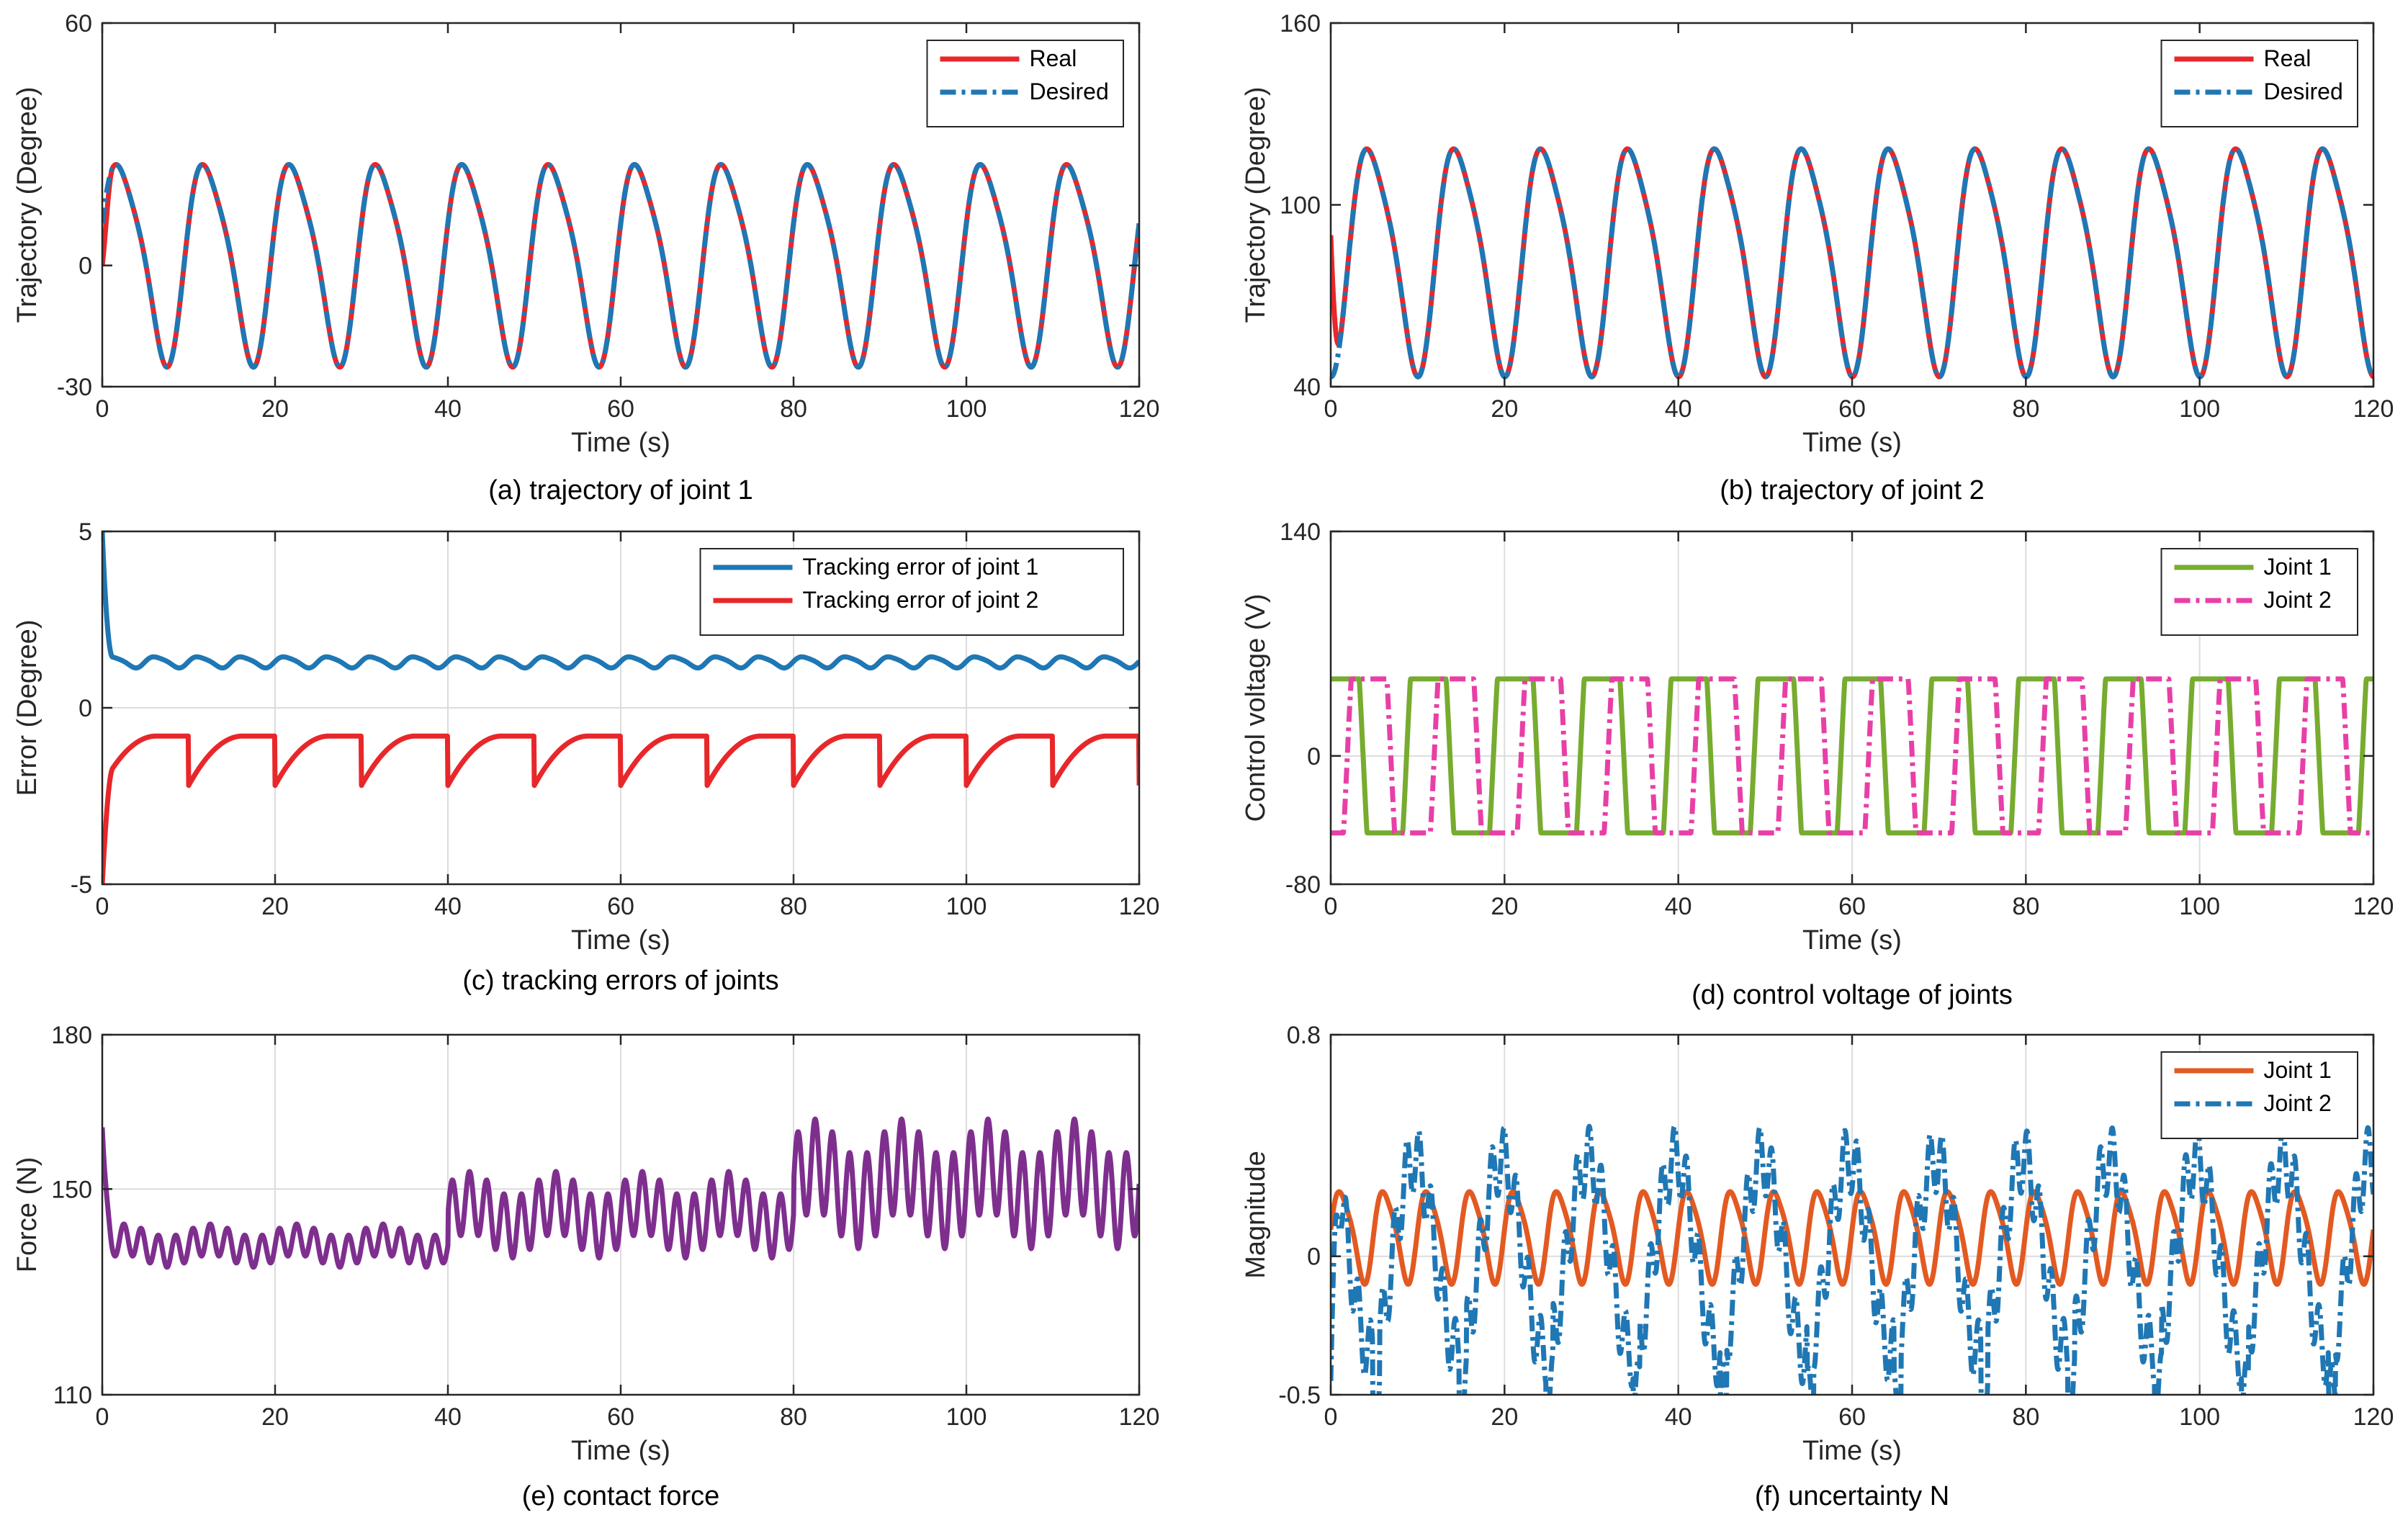  I want to click on panel-caption: (e) contact force, so click(621, 1496).